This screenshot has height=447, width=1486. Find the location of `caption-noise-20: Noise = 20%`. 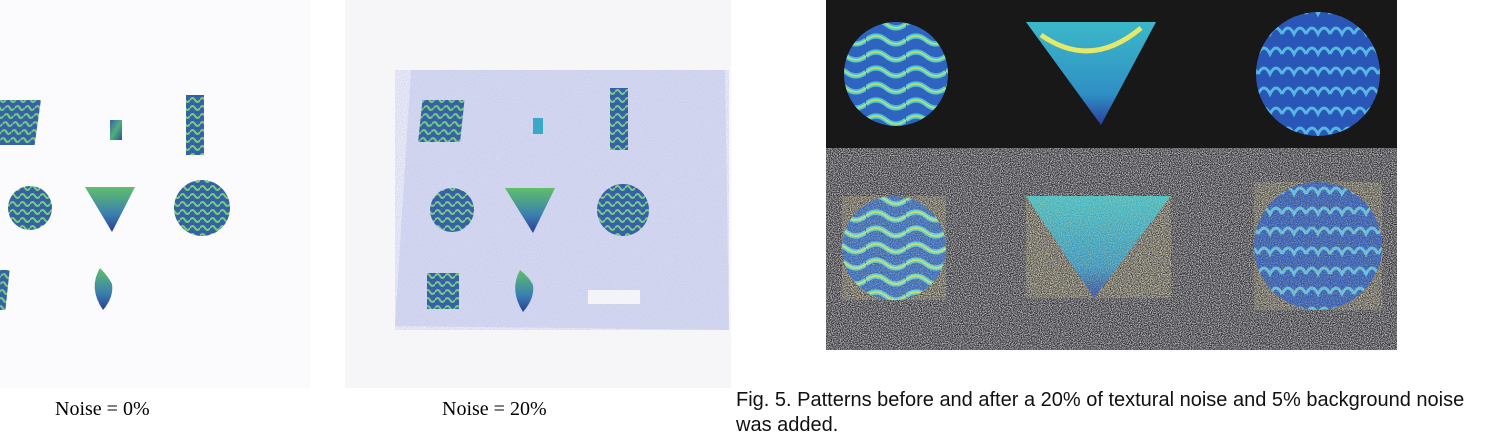

caption-noise-20: Noise = 20% is located at coordinates (494, 409).